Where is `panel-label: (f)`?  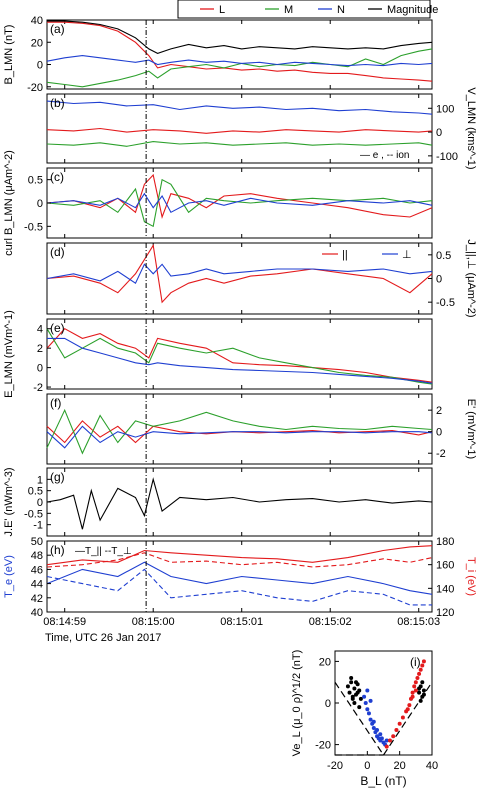
panel-label: (f) is located at coordinates (55, 403).